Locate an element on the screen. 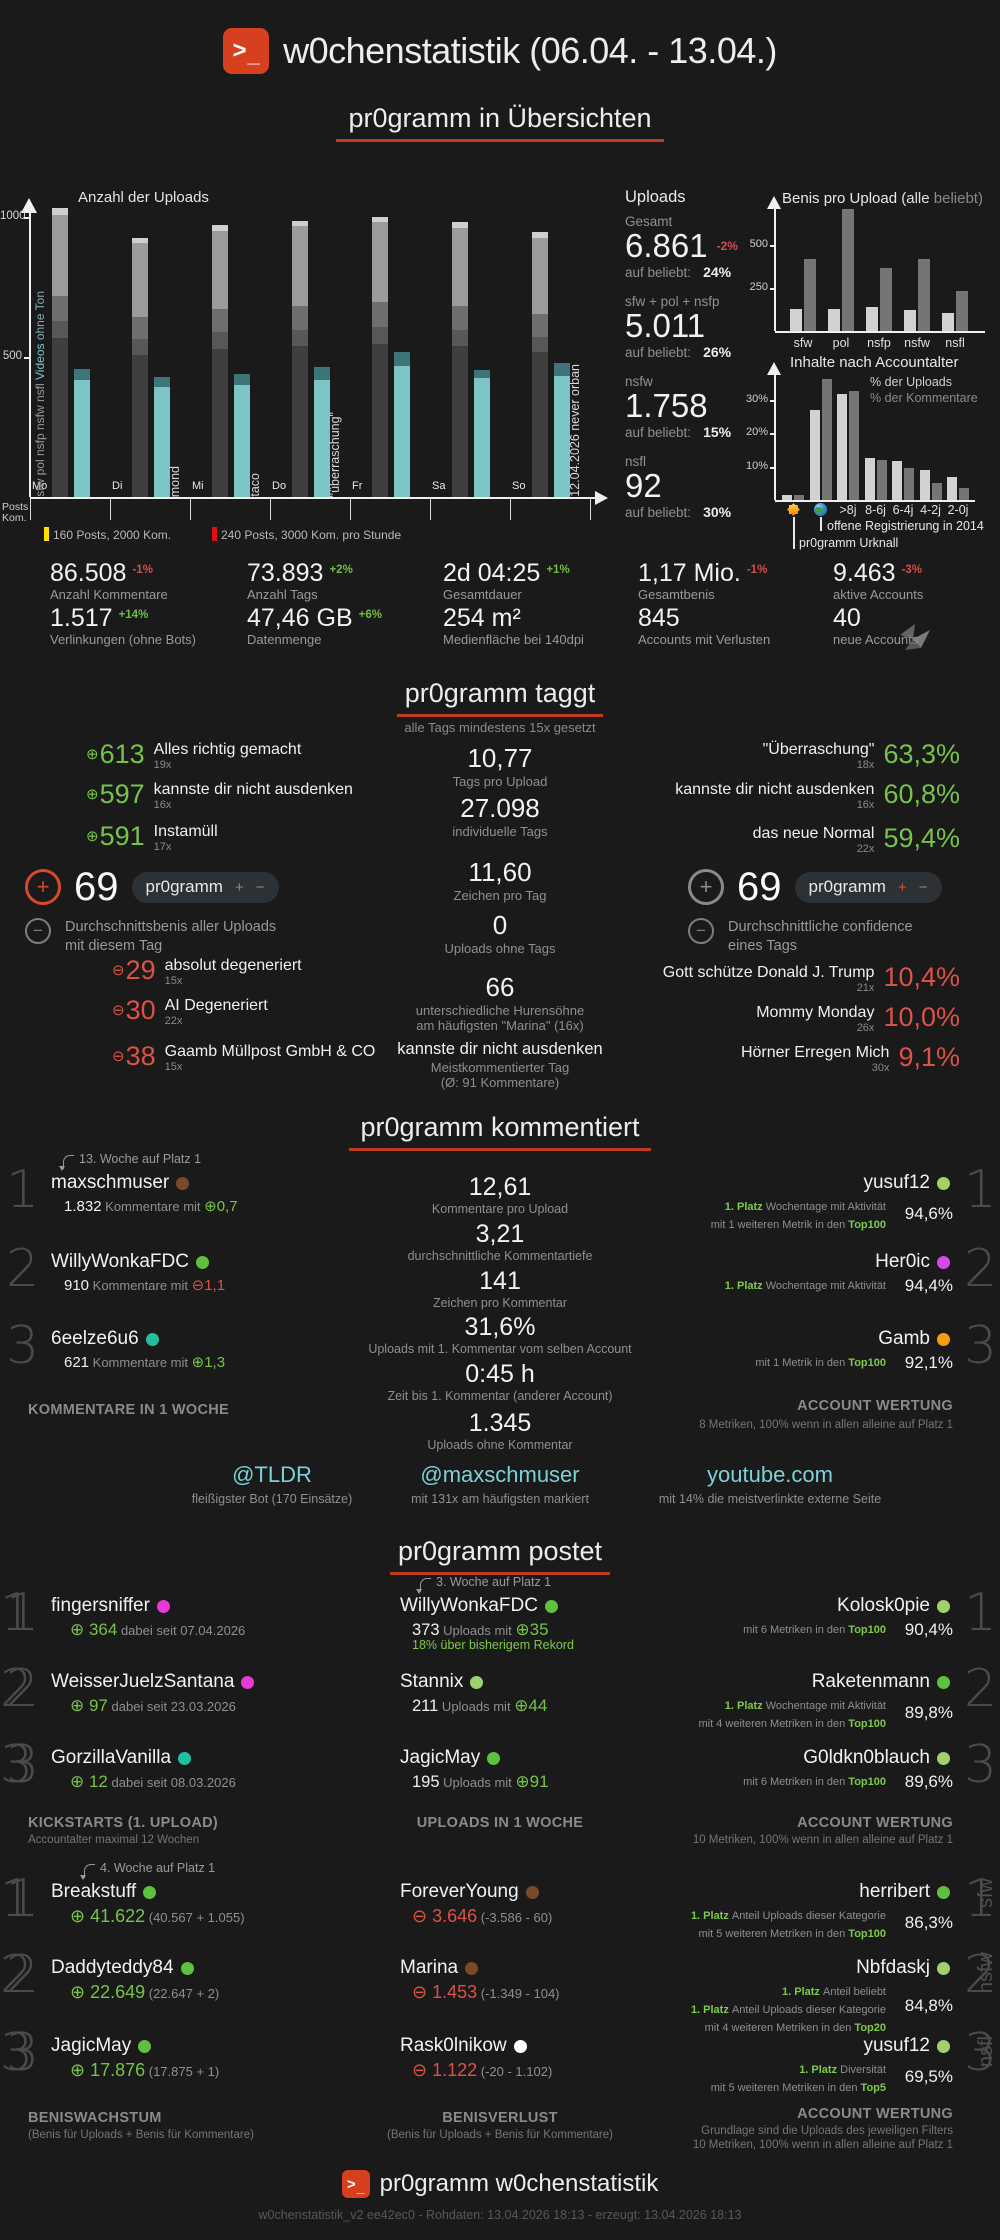  username: Breakstuff is located at coordinates (94, 1891).